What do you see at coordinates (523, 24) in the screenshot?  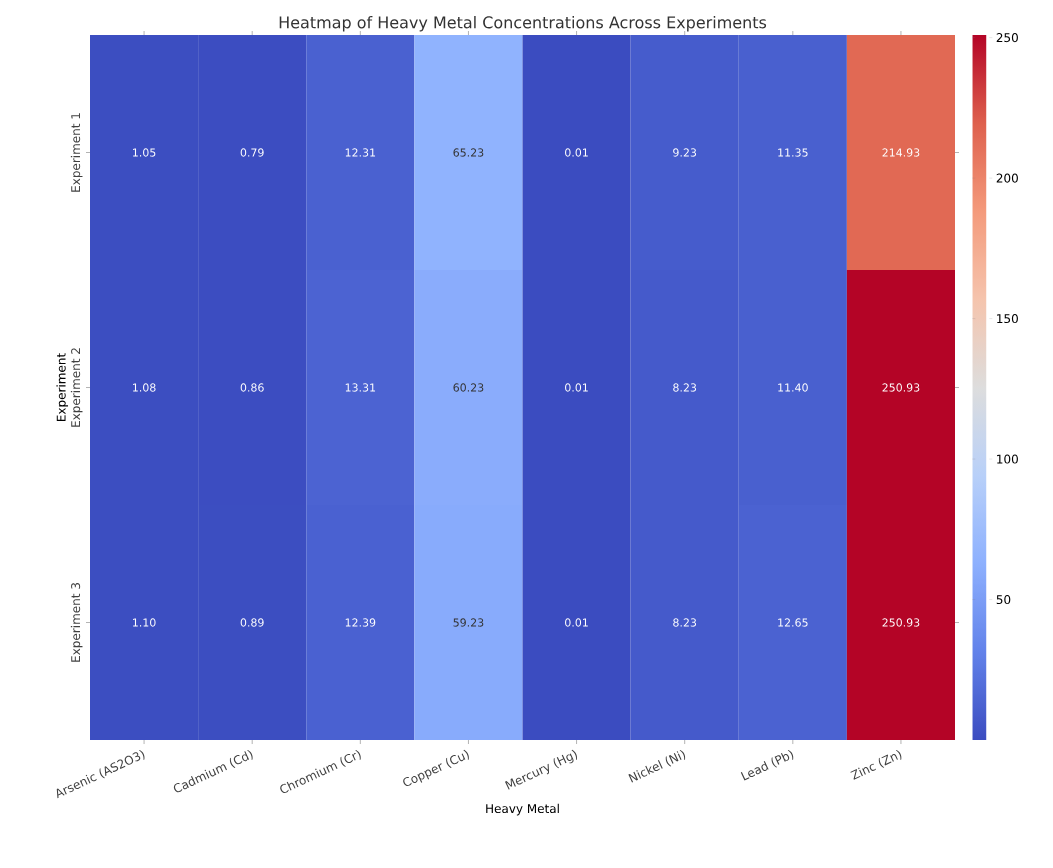 I see `chart-title: Heatmap of Heavy Metal Concentrations Across Experiments` at bounding box center [523, 24].